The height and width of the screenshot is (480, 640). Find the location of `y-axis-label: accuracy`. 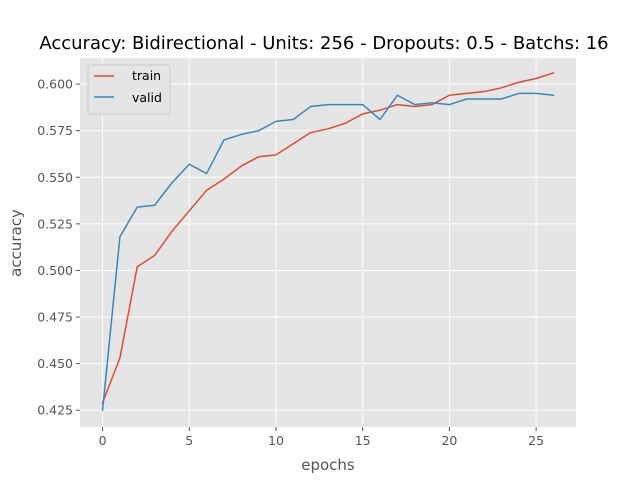

y-axis-label: accuracy is located at coordinates (16, 243).